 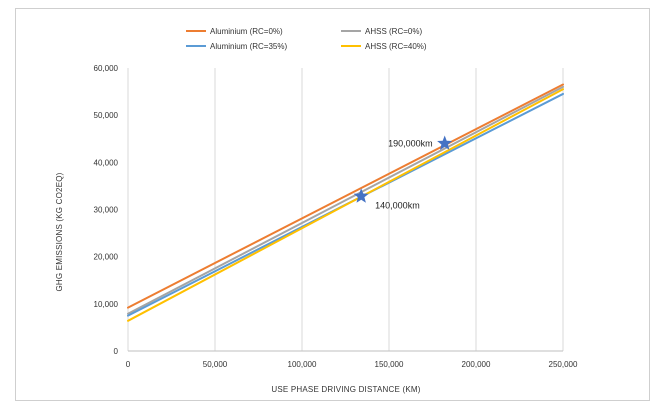 I want to click on y-tick-label: 60,000, so click(x=106, y=68).